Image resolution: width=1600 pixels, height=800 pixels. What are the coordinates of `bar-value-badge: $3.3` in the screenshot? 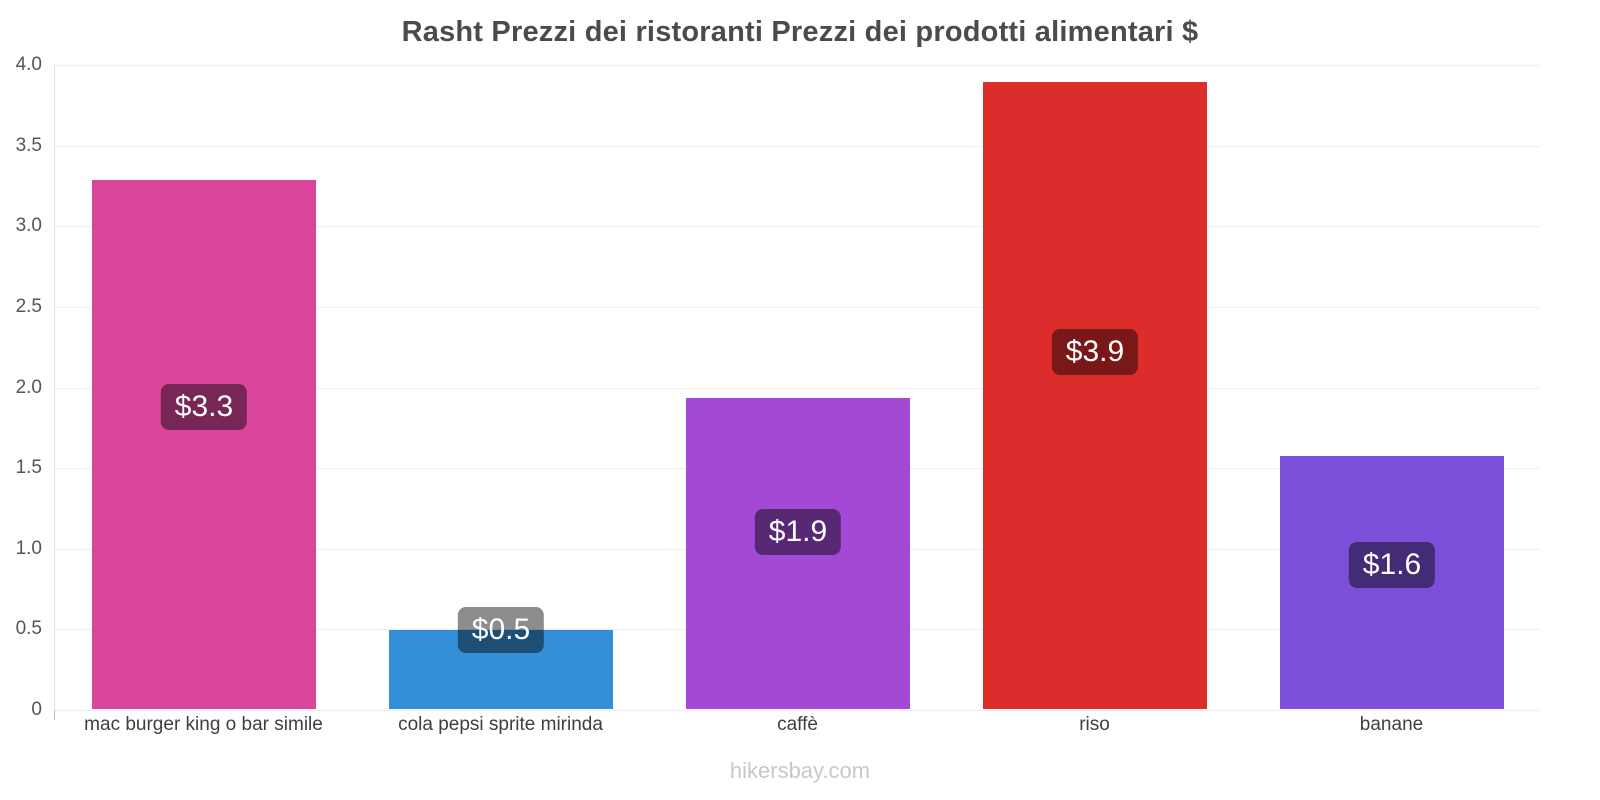 It's located at (204, 407).